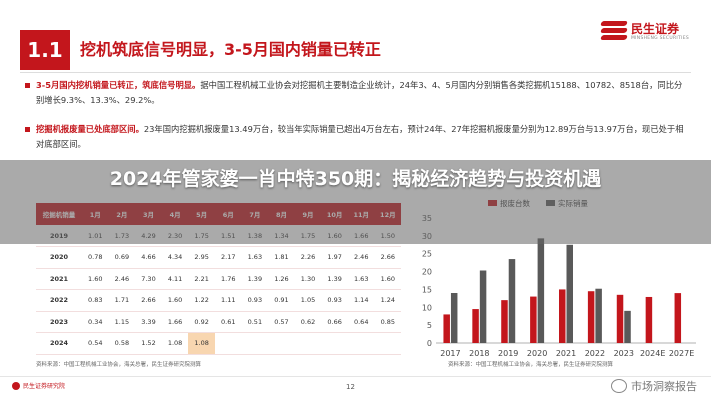 The width and height of the screenshot is (711, 400). What do you see at coordinates (255, 257) in the screenshot?
I see `table-cell: 1.63` at bounding box center [255, 257].